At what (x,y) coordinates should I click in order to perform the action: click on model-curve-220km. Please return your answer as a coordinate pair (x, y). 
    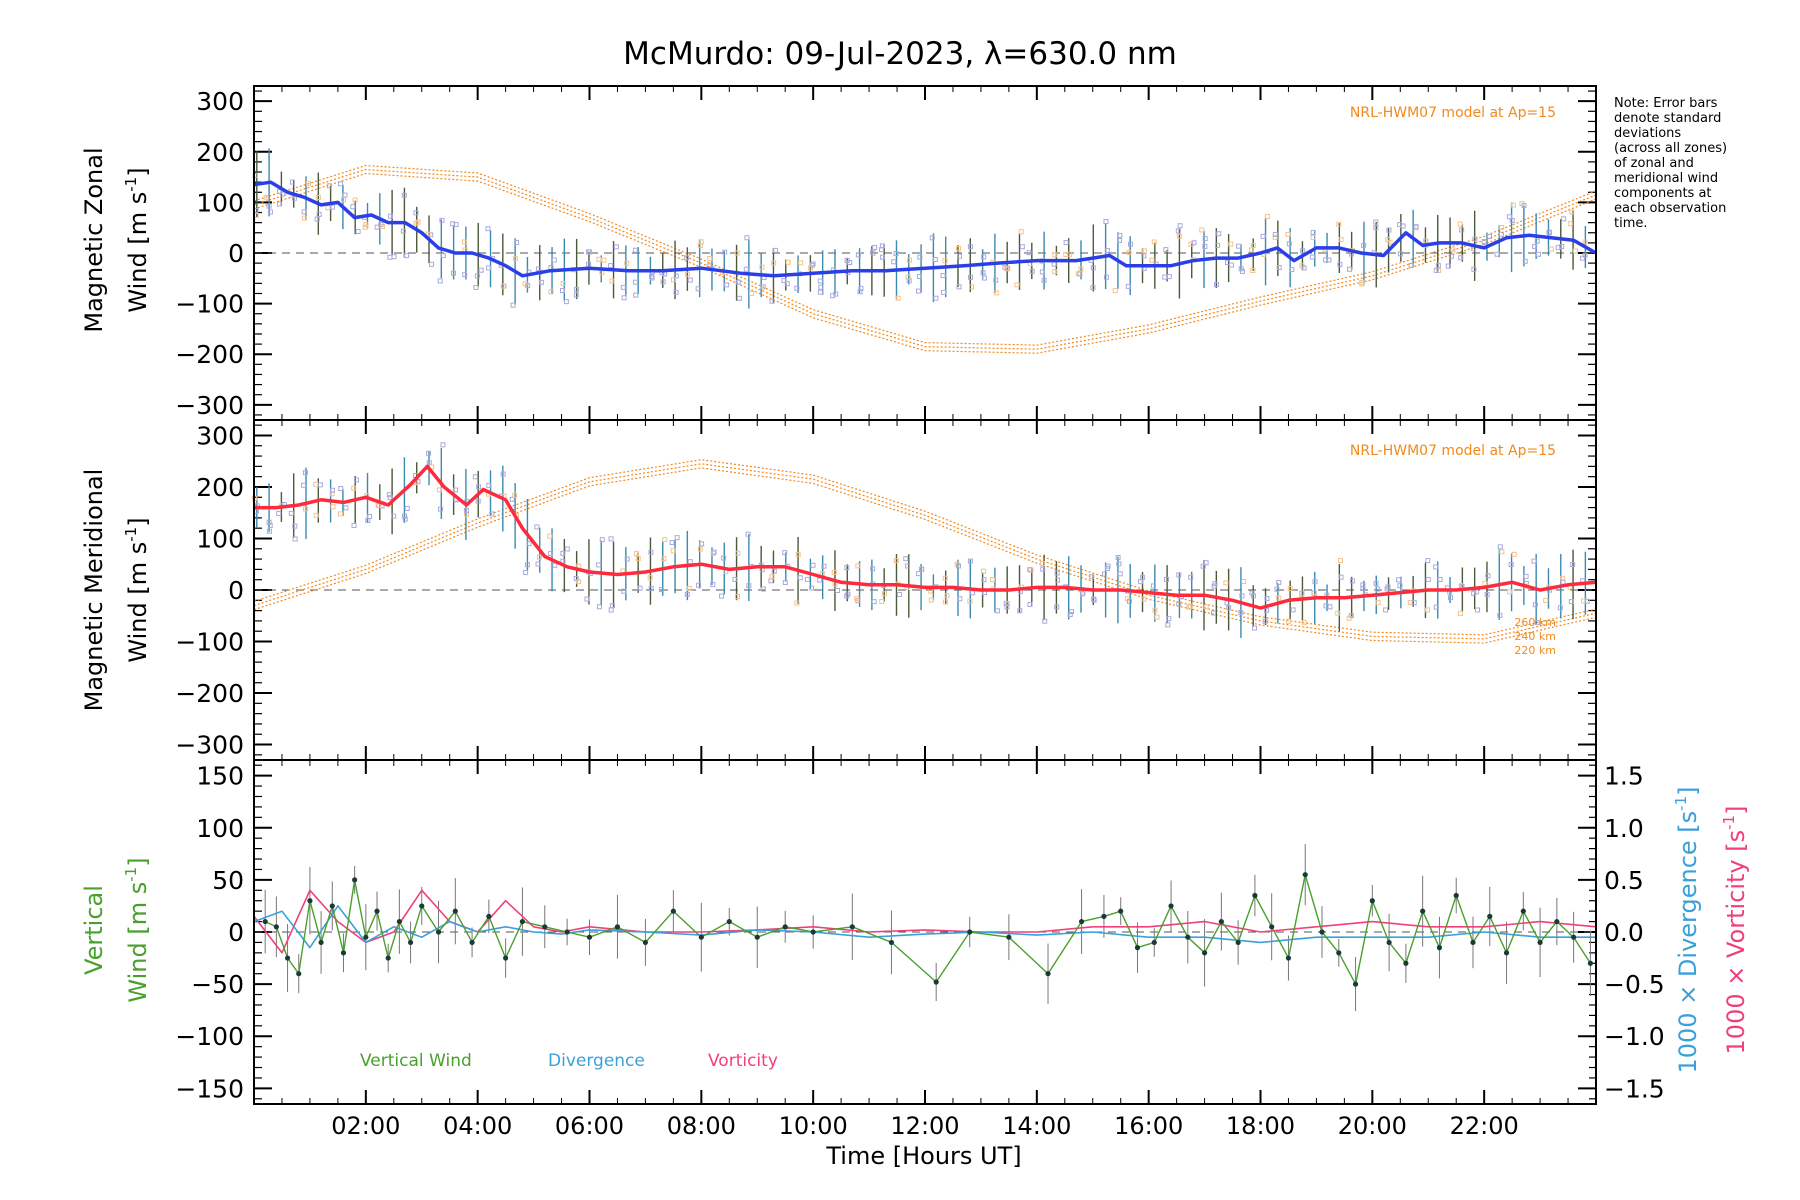
    Looking at the image, I should click on (925, 255).